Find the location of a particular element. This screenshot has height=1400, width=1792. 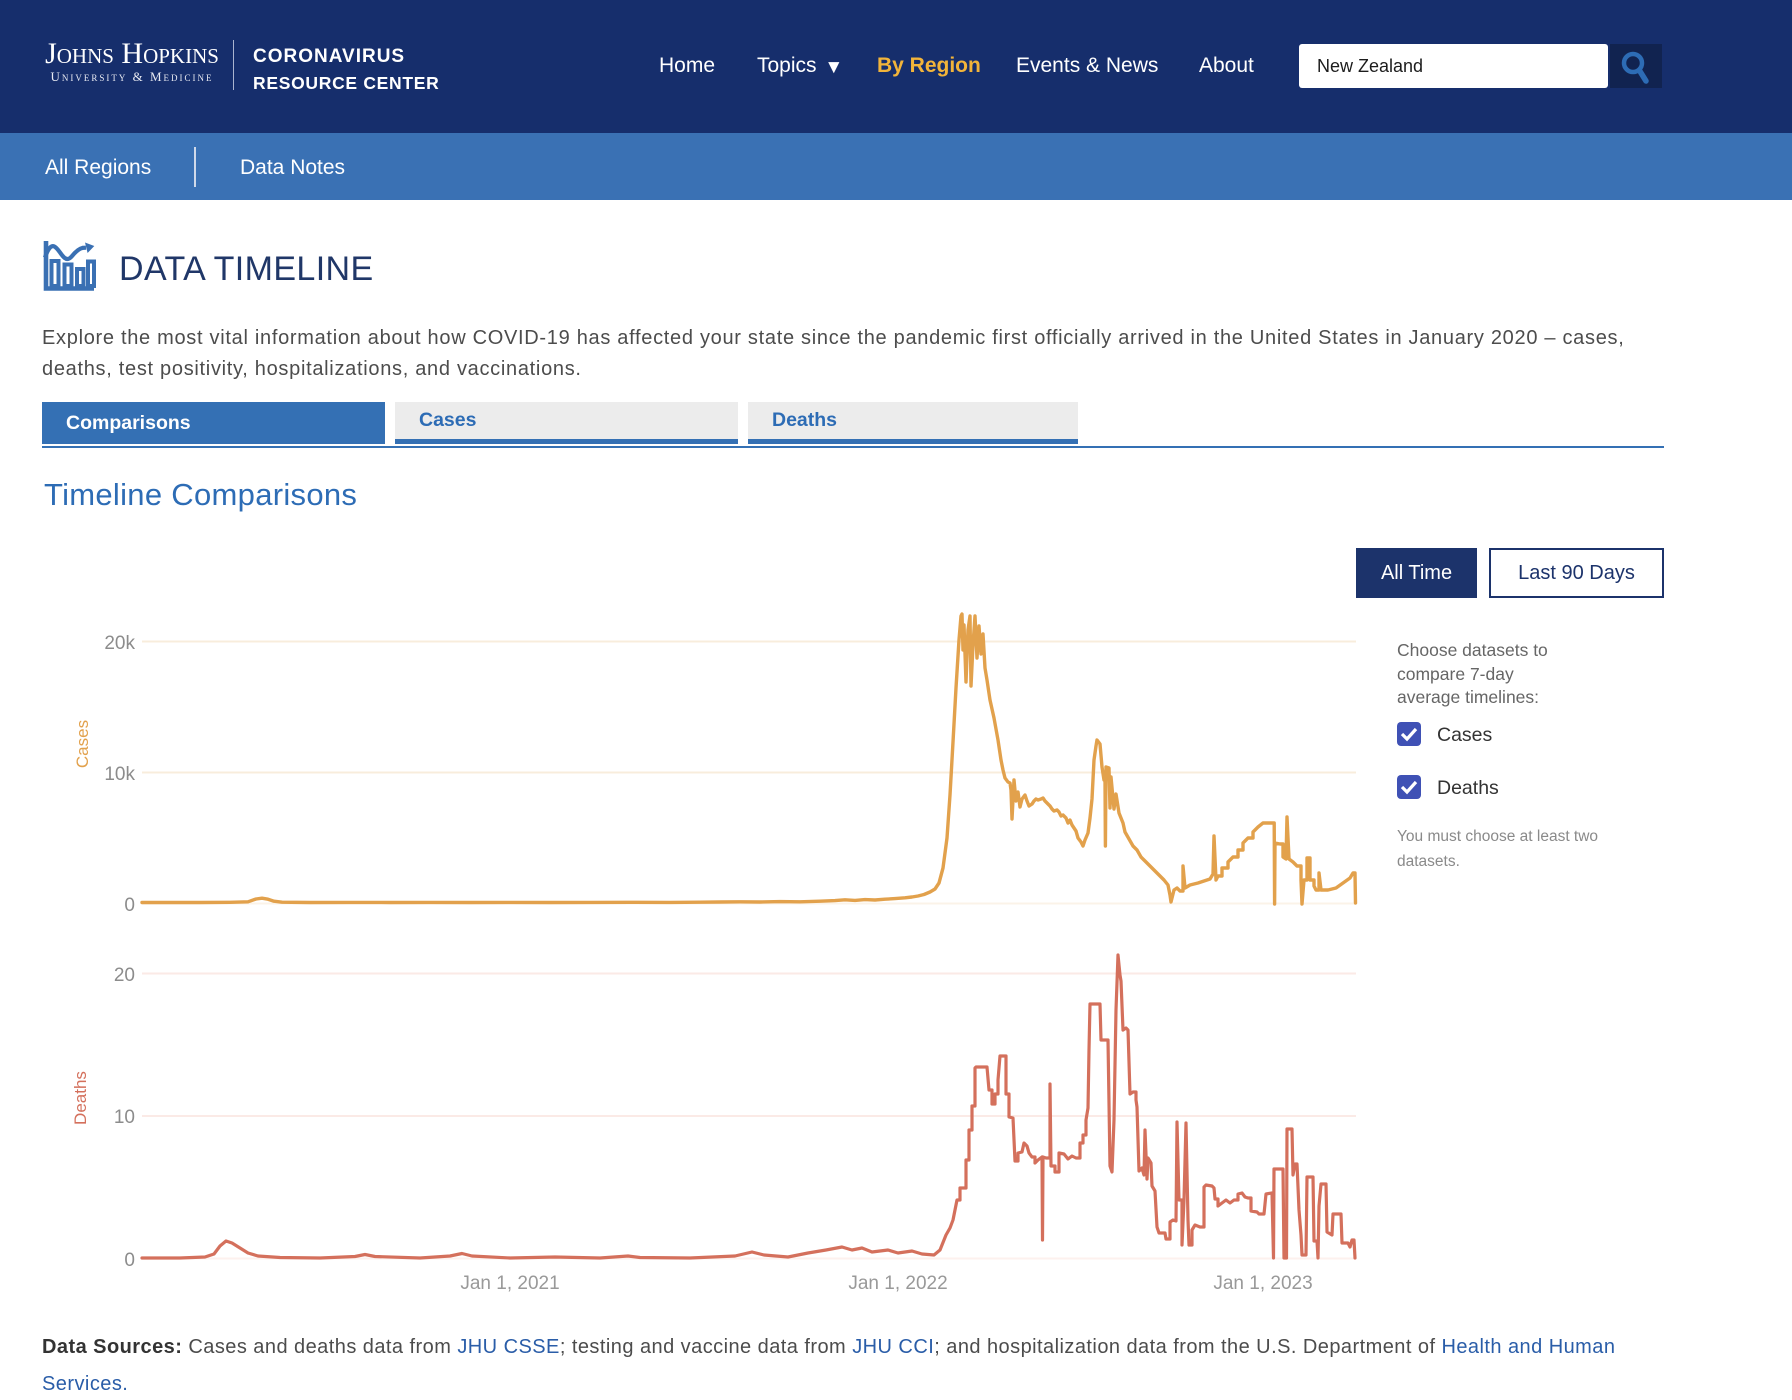

svg-text: Jan 1, 2021 is located at coordinates (509, 1283).